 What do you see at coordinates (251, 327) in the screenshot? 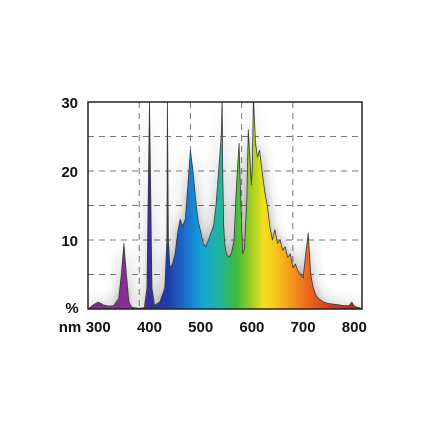
I see `x-tick-label: 600` at bounding box center [251, 327].